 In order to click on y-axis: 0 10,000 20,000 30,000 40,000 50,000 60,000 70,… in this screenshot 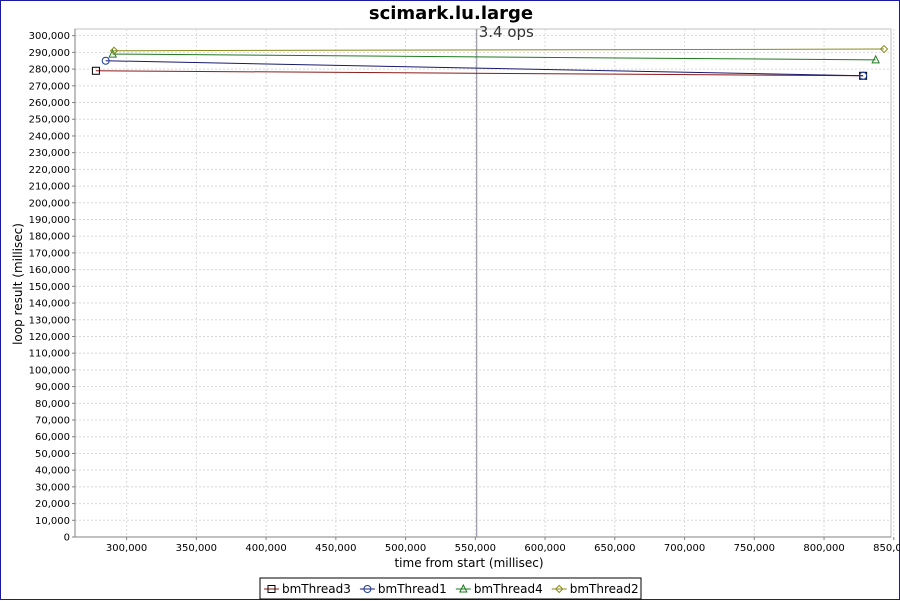, I will do `click(52, 286)`.